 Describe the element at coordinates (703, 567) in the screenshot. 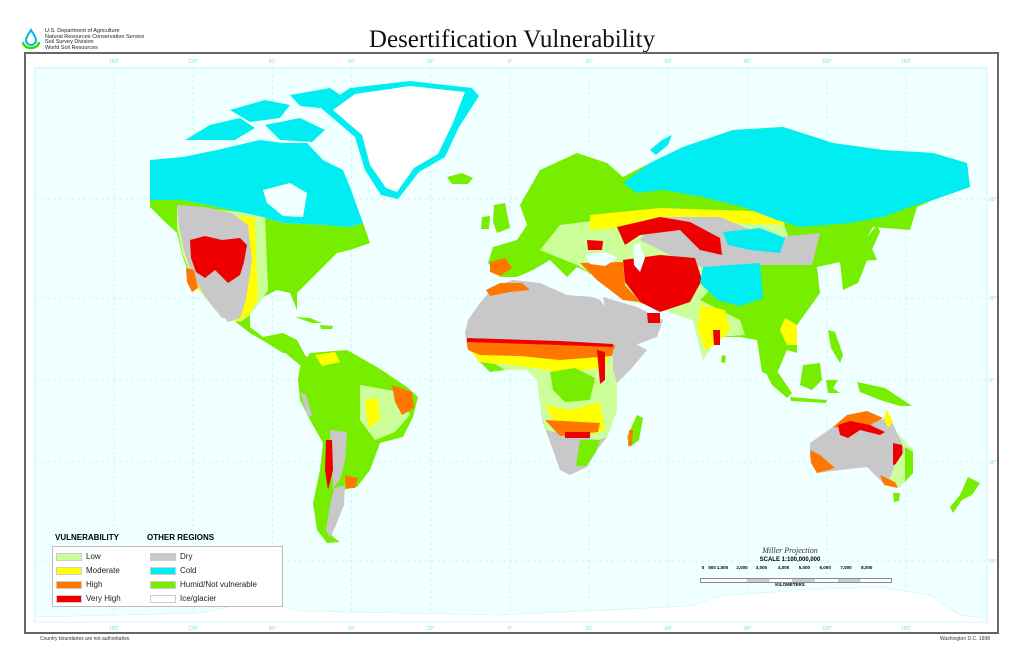

I see `scale-tick-label: 0` at that location.